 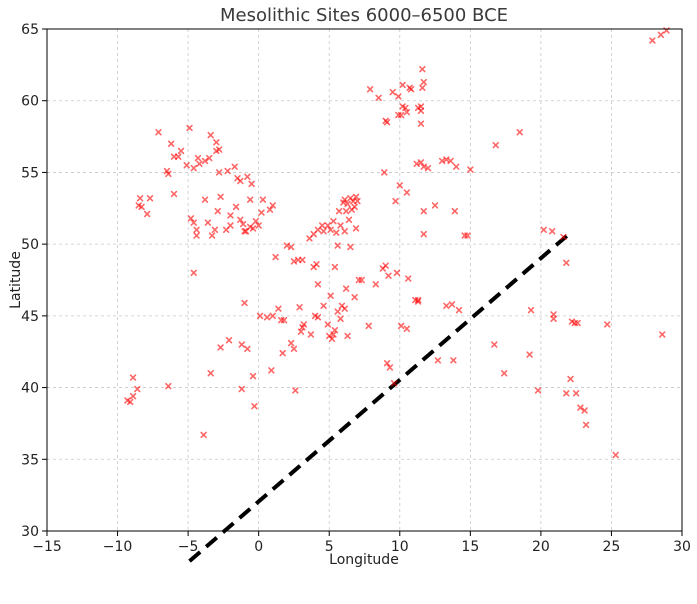 What do you see at coordinates (30, 173) in the screenshot?
I see `y-tick-label: 55` at bounding box center [30, 173].